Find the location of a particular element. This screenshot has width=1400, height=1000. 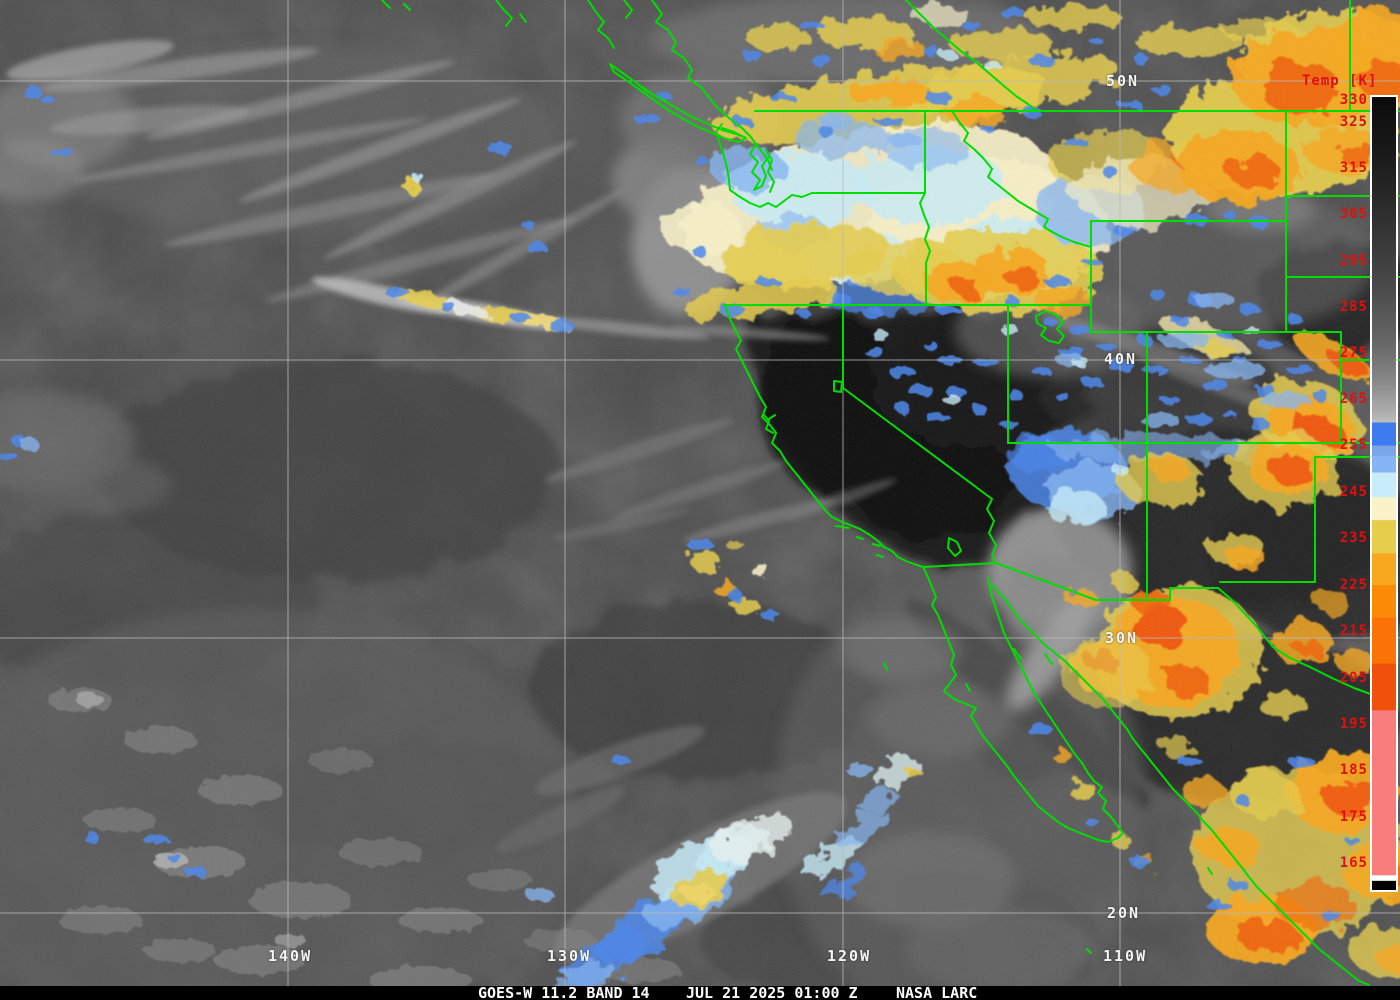

coastline-baja-east is located at coordinates (1055, 705).